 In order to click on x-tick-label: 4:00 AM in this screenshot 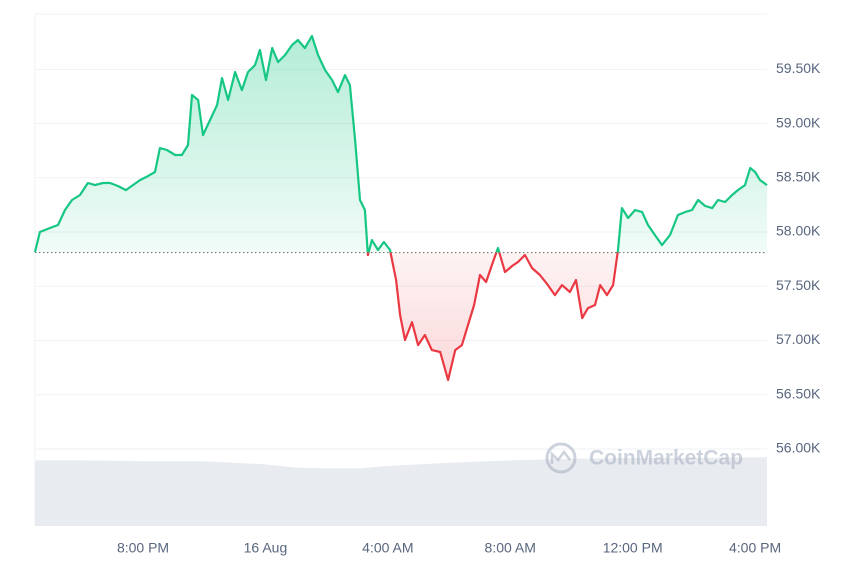, I will do `click(387, 548)`.